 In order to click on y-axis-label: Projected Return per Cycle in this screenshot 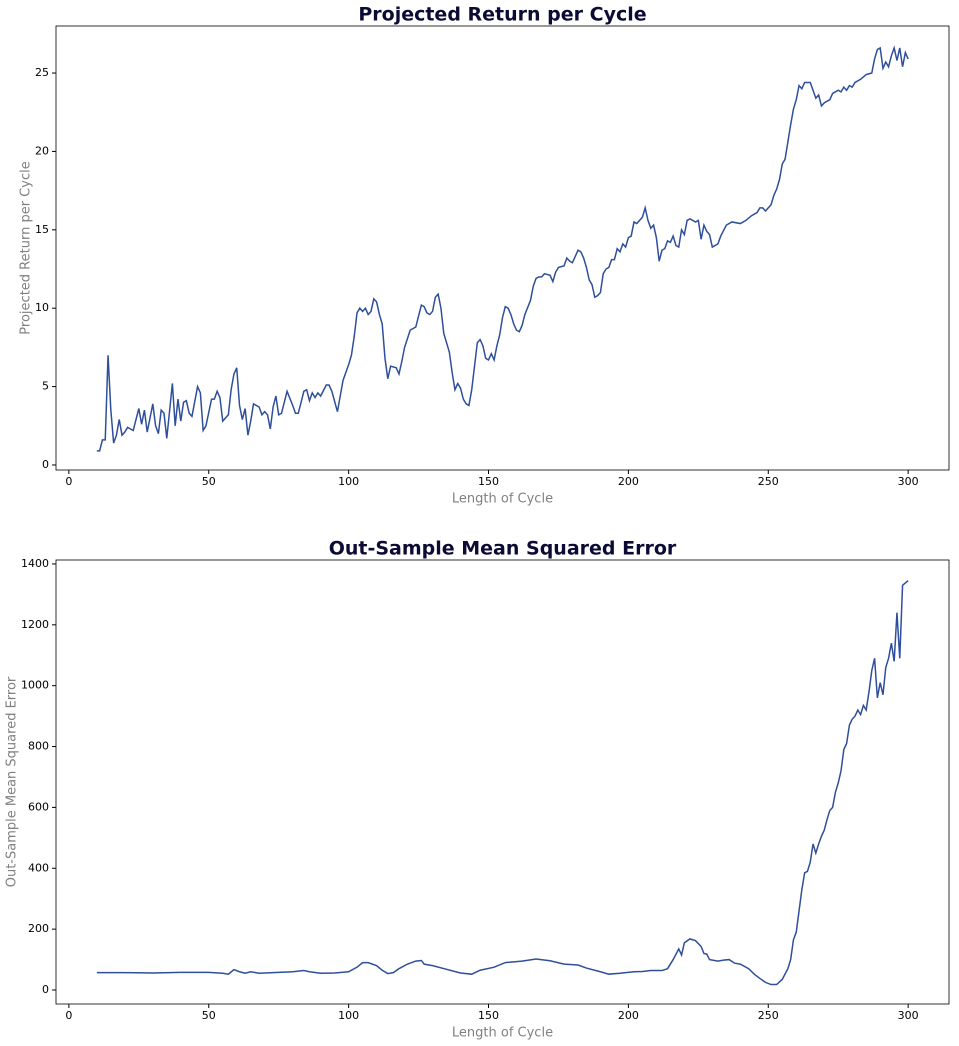, I will do `click(26, 247)`.